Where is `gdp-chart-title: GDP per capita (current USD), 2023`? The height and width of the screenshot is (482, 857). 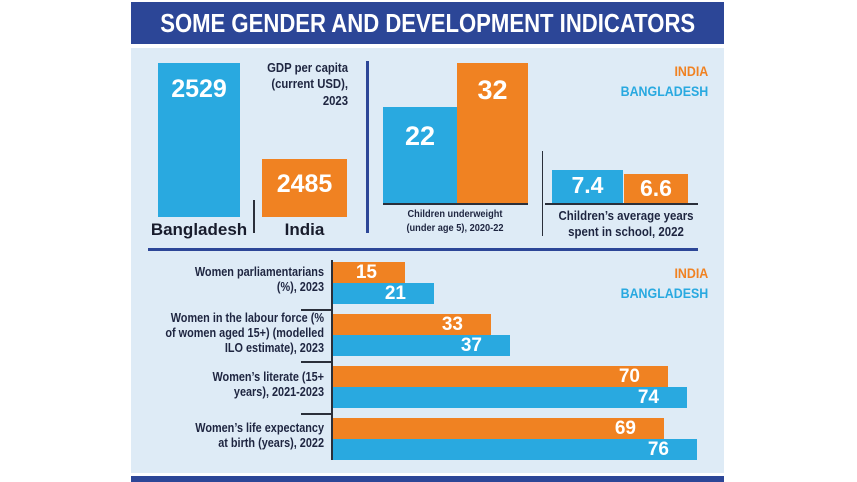
gdp-chart-title: GDP per capita (current USD), 2023 is located at coordinates (307, 84).